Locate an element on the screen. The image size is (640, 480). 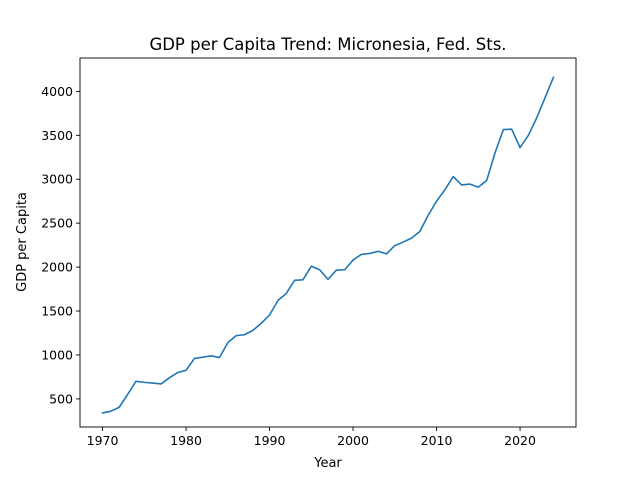
x-tick-label: 1980 is located at coordinates (186, 440).